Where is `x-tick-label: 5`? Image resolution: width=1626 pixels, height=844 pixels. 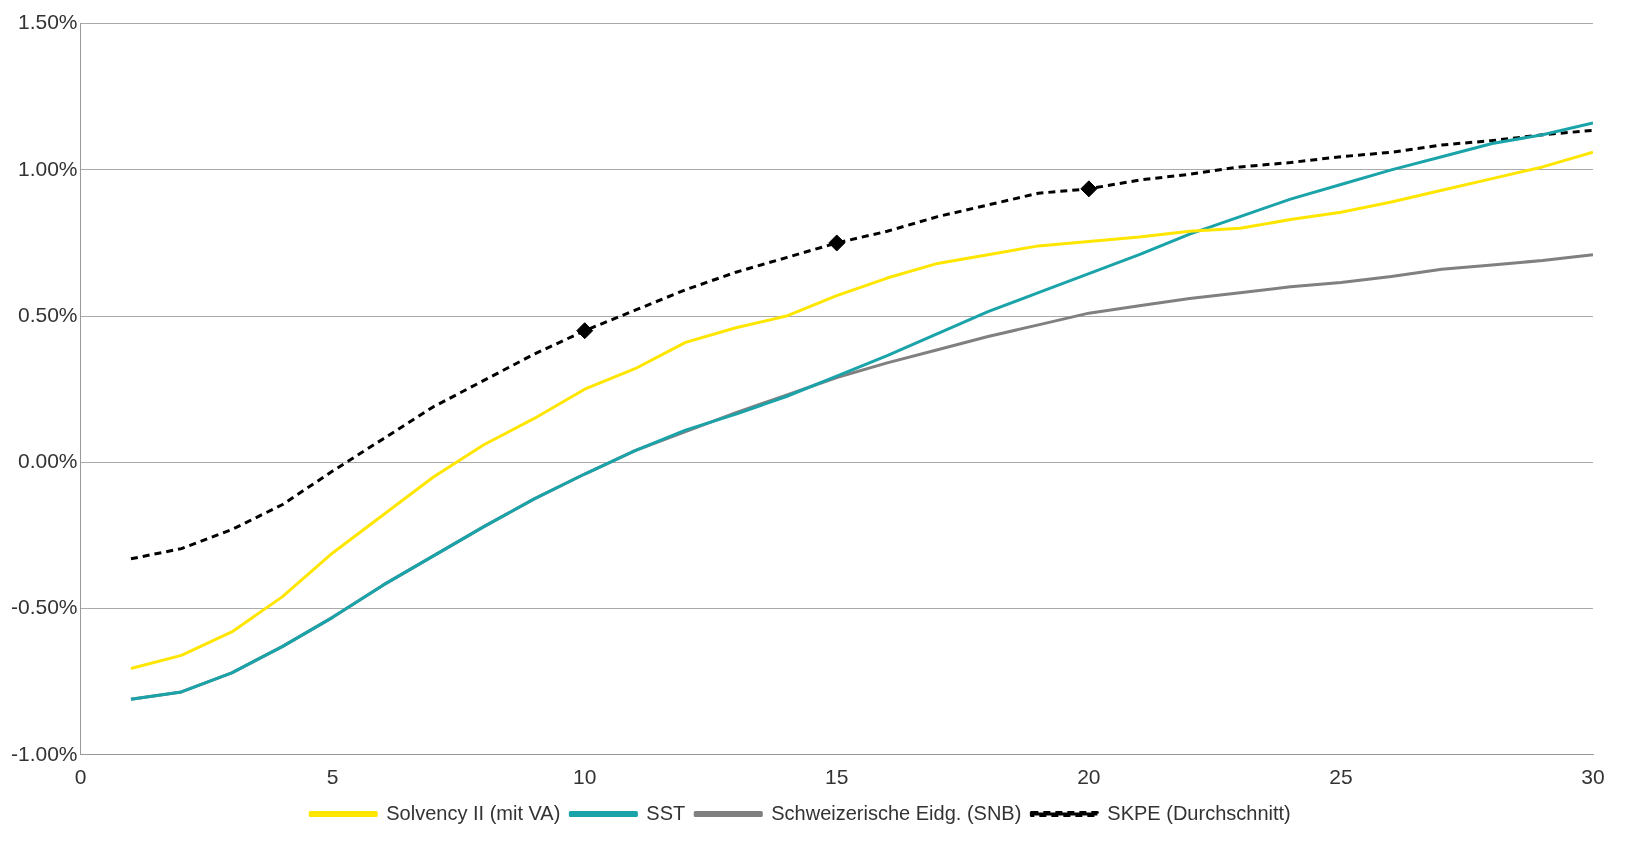 x-tick-label: 5 is located at coordinates (332, 777).